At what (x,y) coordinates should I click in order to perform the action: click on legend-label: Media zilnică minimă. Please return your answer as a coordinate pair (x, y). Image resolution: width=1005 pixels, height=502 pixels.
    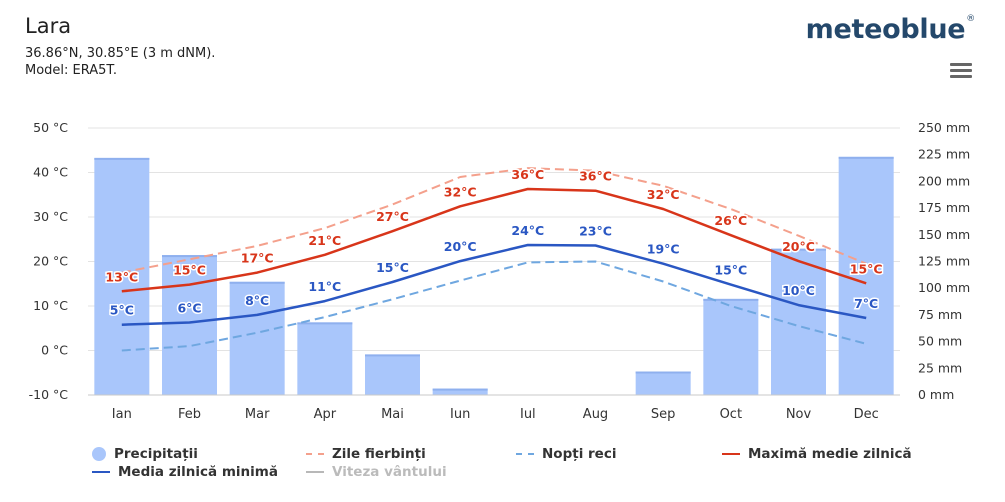
    Looking at the image, I should click on (198, 472).